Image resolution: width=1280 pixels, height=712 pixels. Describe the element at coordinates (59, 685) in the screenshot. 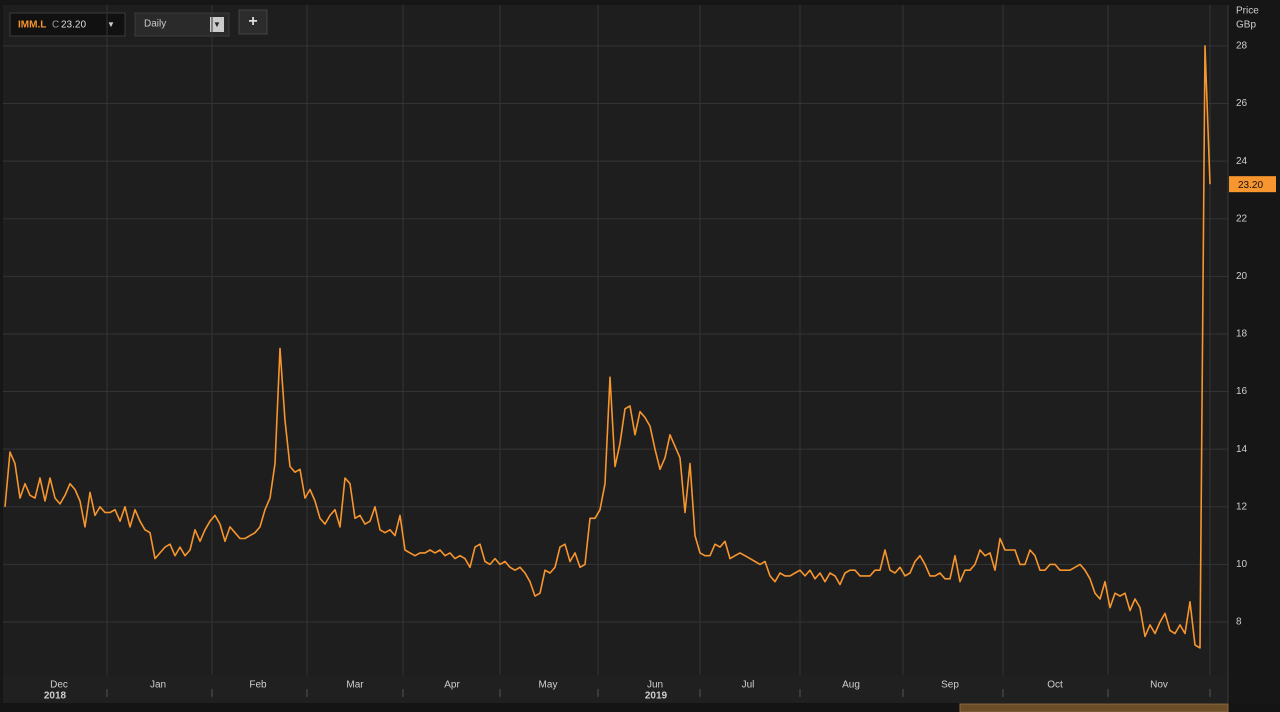

I see `x-tick-label: Dec` at that location.